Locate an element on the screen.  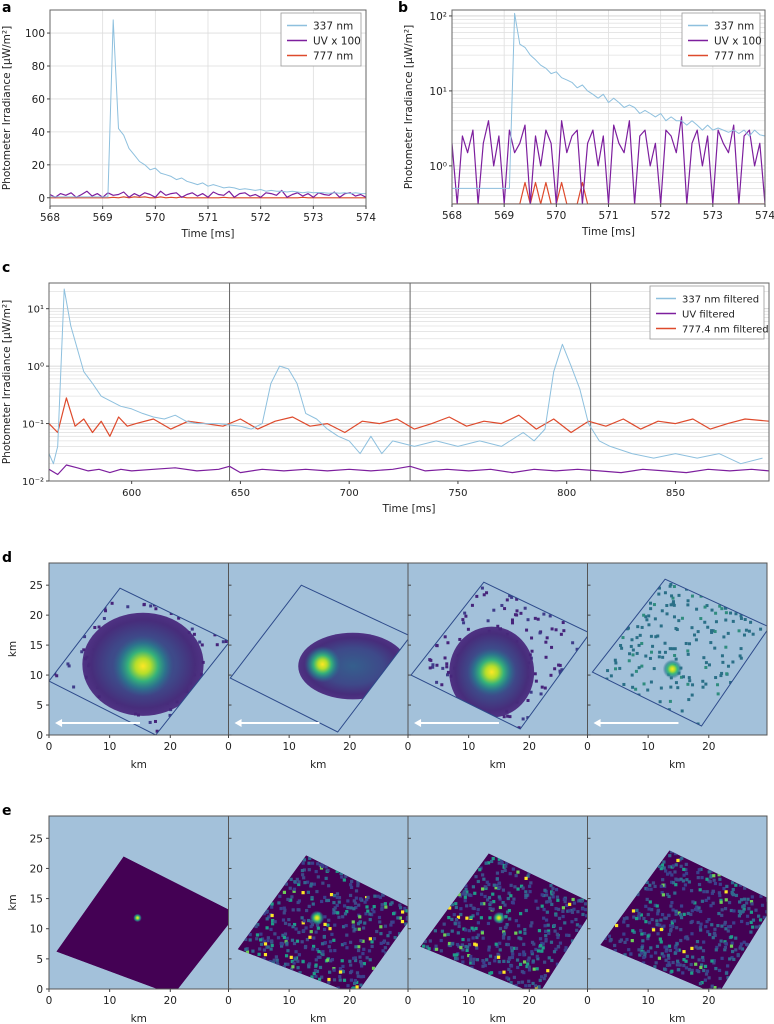
x-tick-label: 10 is located at coordinates (468, 1001).